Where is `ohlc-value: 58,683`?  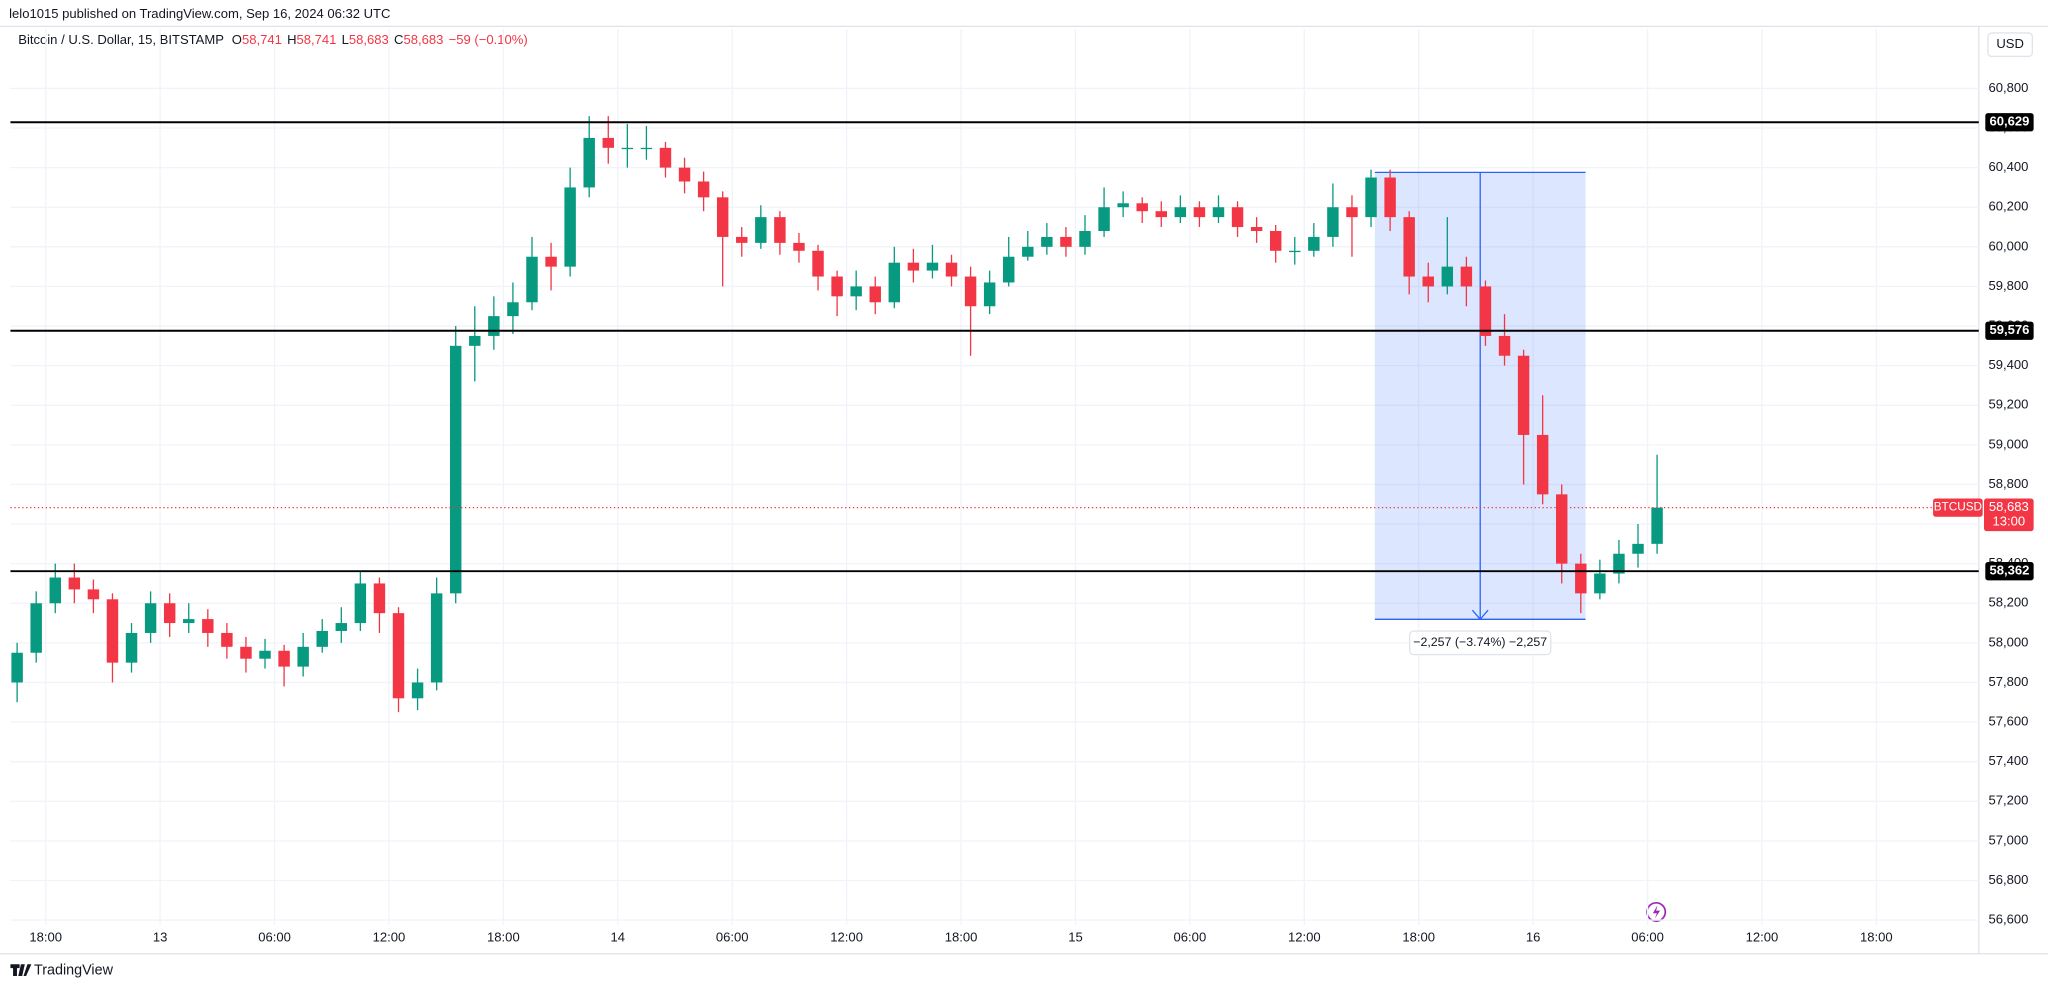 ohlc-value: 58,683 is located at coordinates (369, 39).